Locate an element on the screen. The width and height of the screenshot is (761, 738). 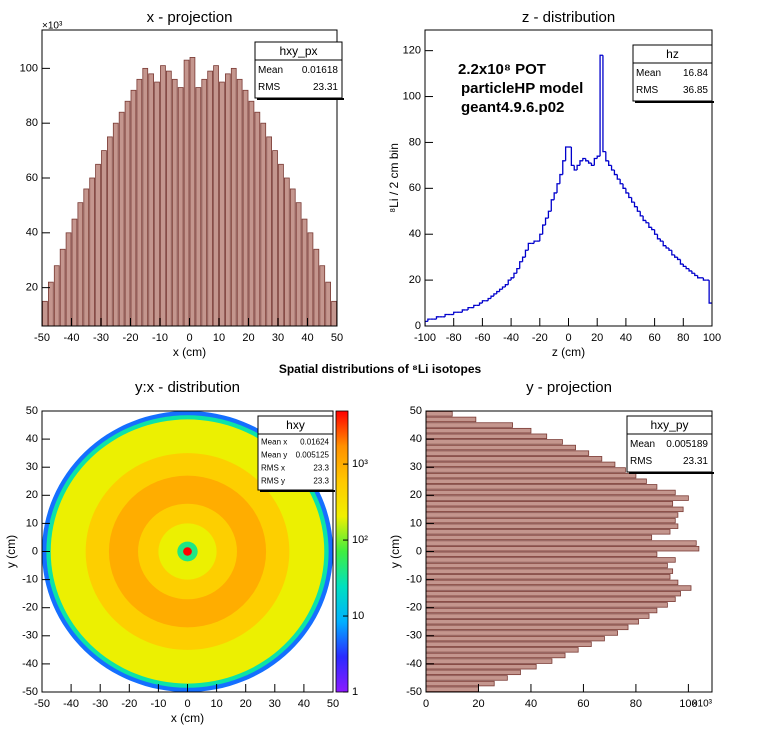
x-tick-label: 80 is located at coordinates (636, 704).